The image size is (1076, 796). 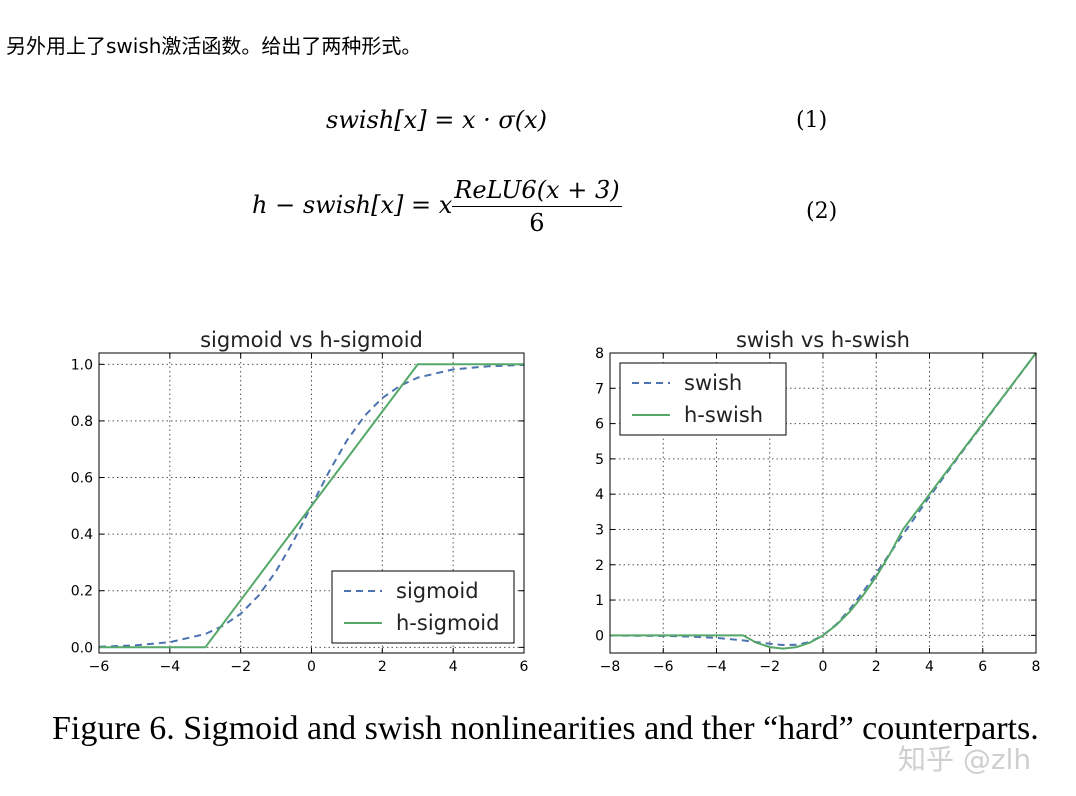 I want to click on chart-title: sigmoid vs h-sigmoid, so click(x=311, y=340).